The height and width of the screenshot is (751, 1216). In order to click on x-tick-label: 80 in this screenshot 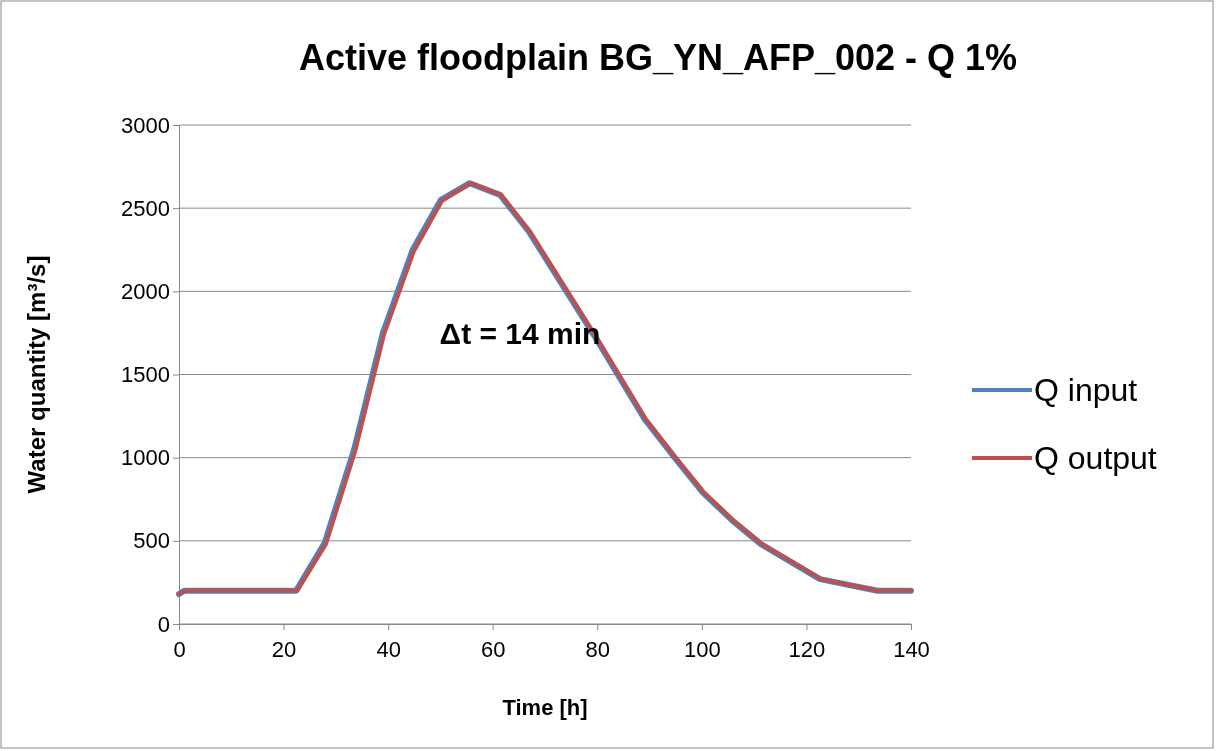, I will do `click(598, 650)`.